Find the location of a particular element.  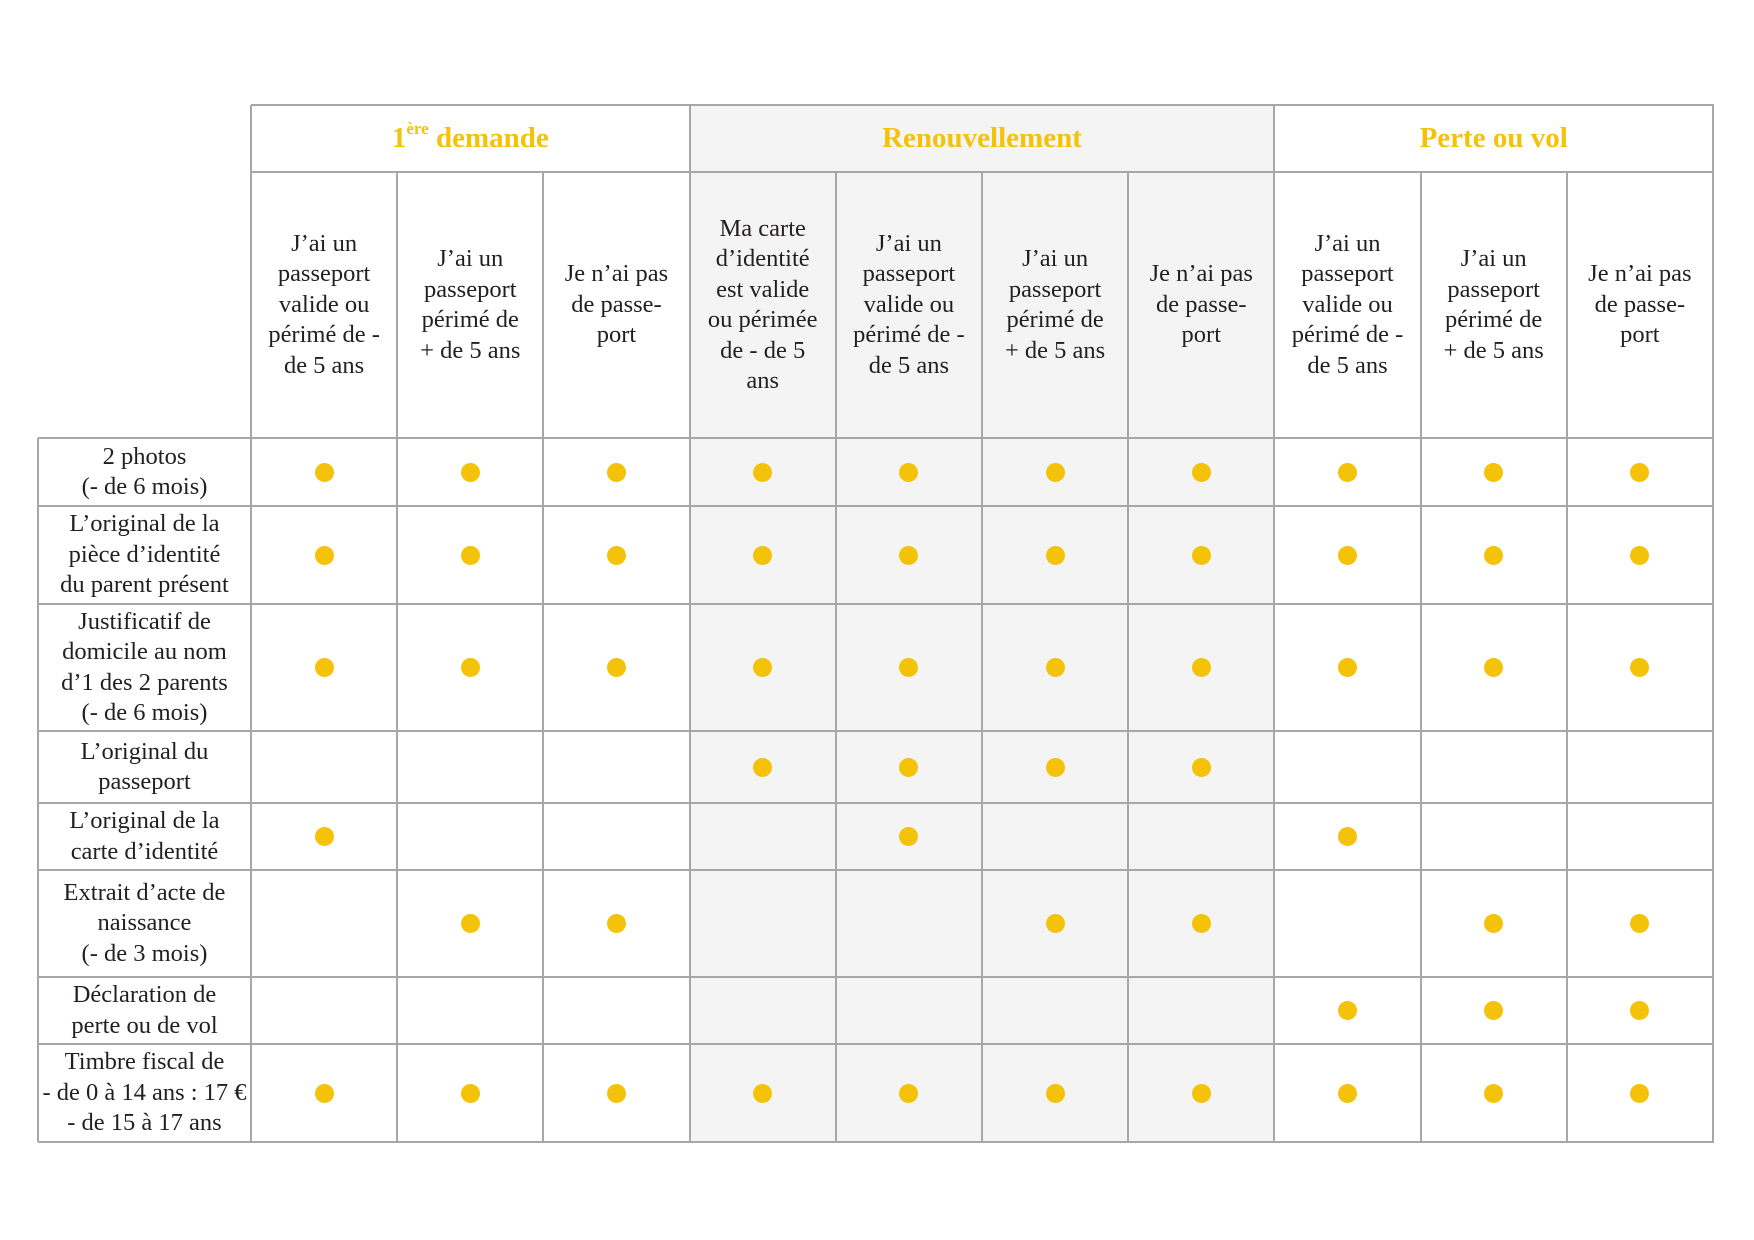

group-title-text: Perte ou vol is located at coordinates (1493, 138).